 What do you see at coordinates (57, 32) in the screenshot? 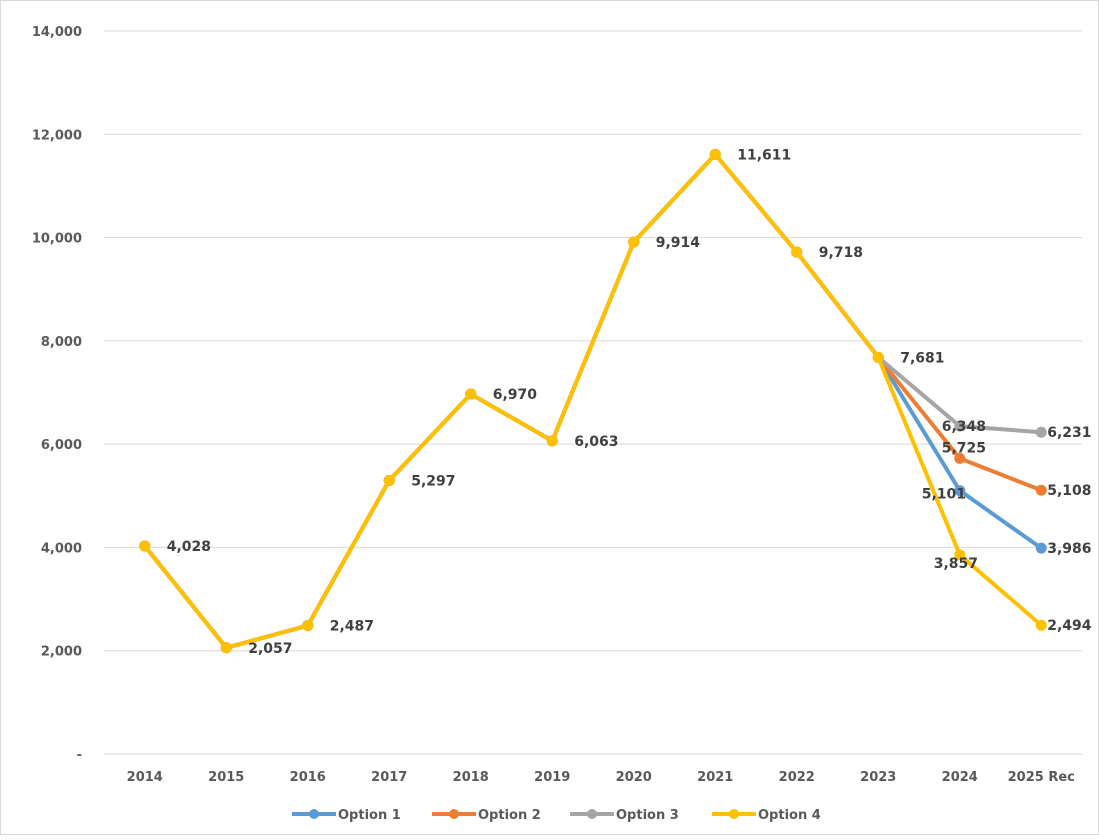
I see `y-tick-label: 14,000` at bounding box center [57, 32].